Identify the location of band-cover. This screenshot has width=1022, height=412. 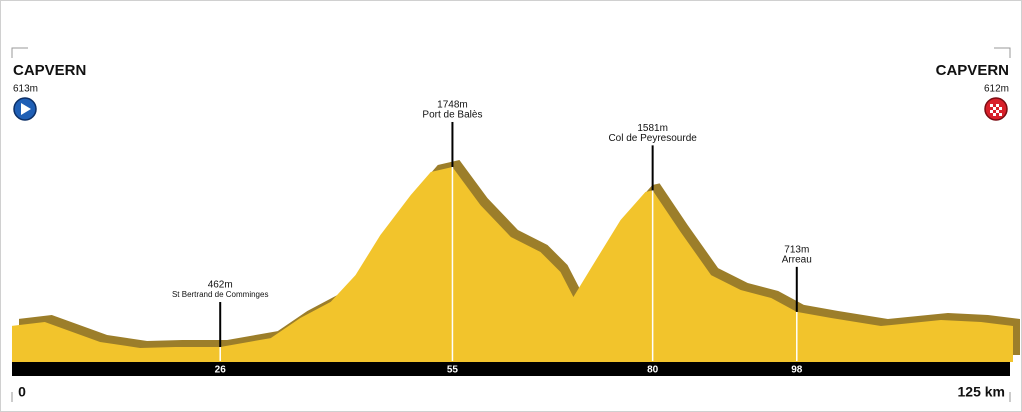
(511, 369).